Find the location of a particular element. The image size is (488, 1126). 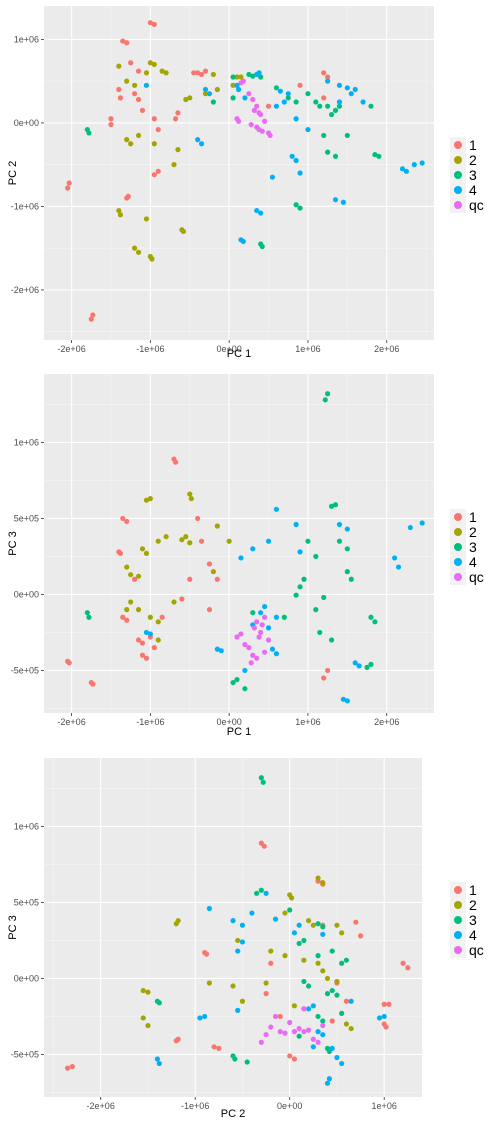

y-tick-label: 1e+06 is located at coordinates (26, 442).